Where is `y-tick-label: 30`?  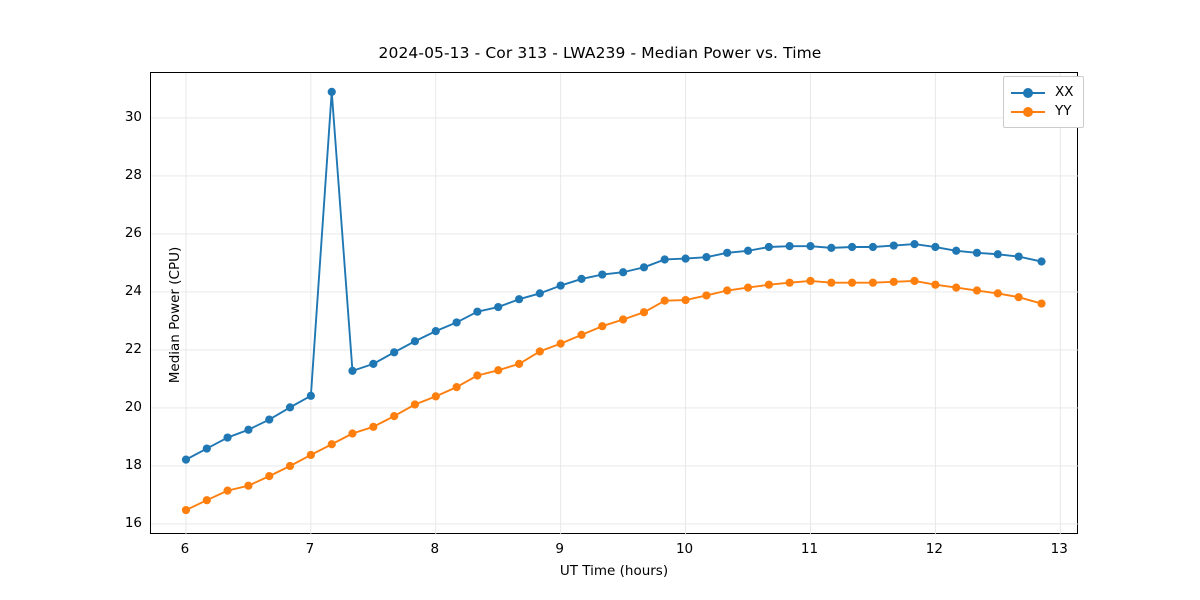
y-tick-label: 30 is located at coordinates (133, 116).